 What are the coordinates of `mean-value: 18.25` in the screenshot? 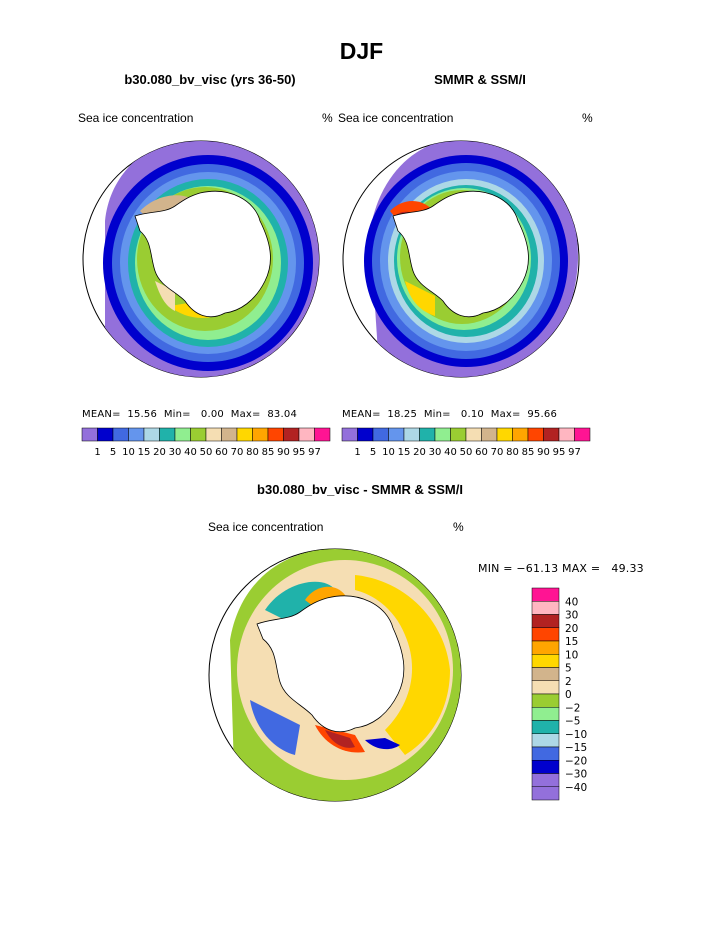 It's located at (402, 414).